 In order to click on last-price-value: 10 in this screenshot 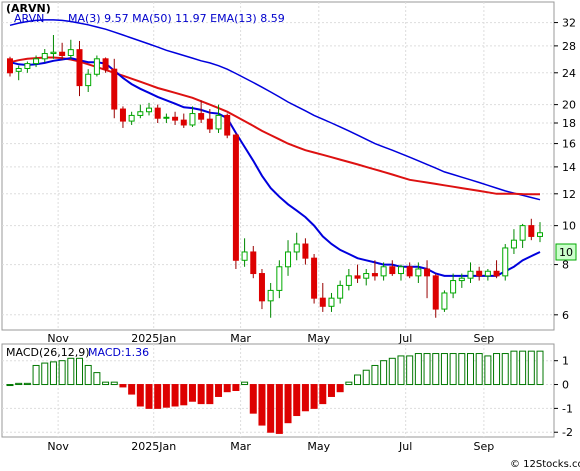, I will do `click(566, 252)`.